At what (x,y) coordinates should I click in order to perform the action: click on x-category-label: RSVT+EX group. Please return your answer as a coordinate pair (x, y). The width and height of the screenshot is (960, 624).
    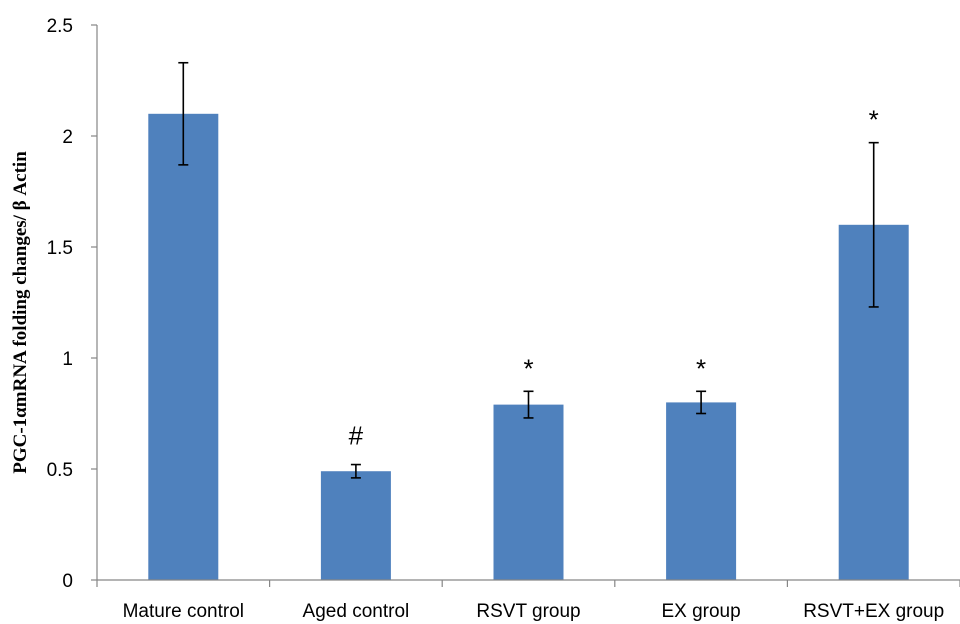
    Looking at the image, I should click on (873, 611).